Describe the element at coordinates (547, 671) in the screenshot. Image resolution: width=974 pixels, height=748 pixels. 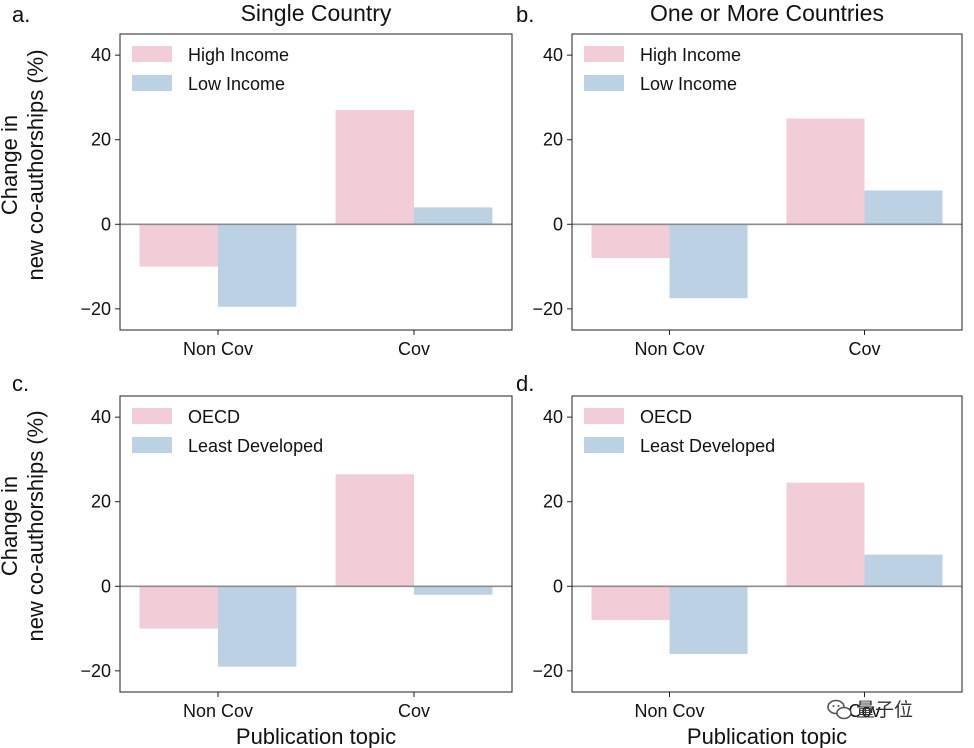
I see `y-tick-label-d--20: −20` at that location.